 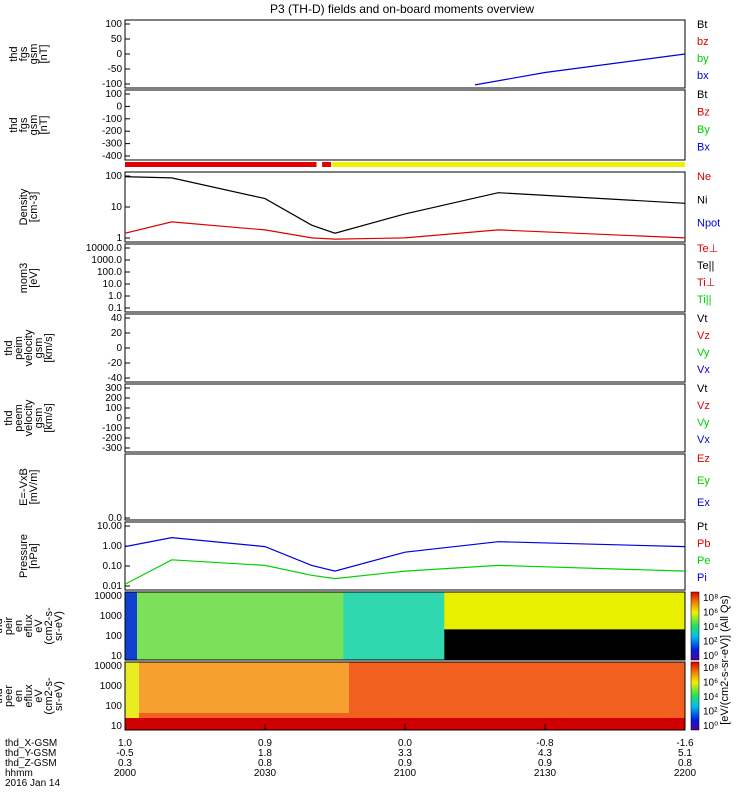 I want to click on legend-entry: Ex, so click(x=703, y=503).